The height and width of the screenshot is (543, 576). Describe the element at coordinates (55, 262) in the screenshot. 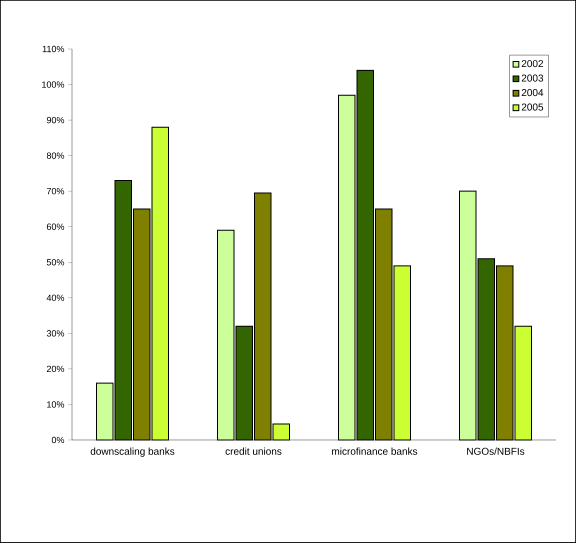

I see `y-tick-label: 50%` at that location.